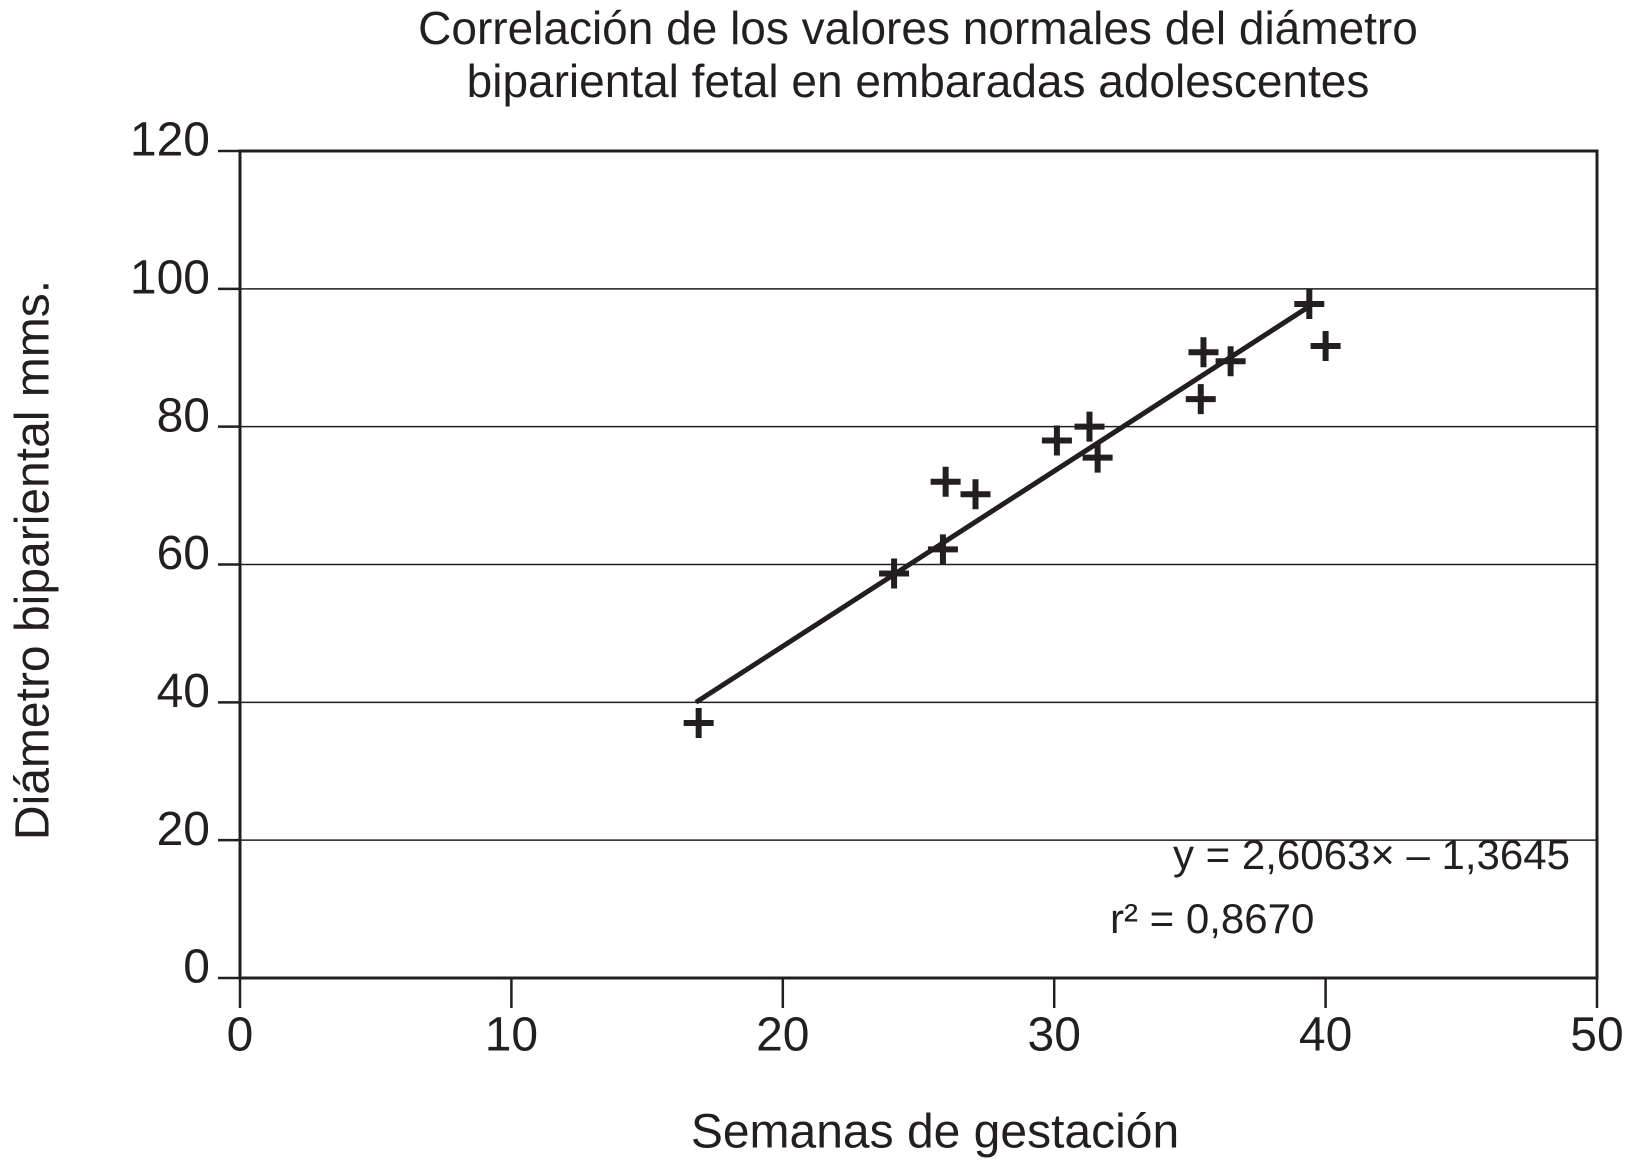 This screenshot has width=1625, height=1171. I want to click on x-tick-label: 20, so click(782, 1035).